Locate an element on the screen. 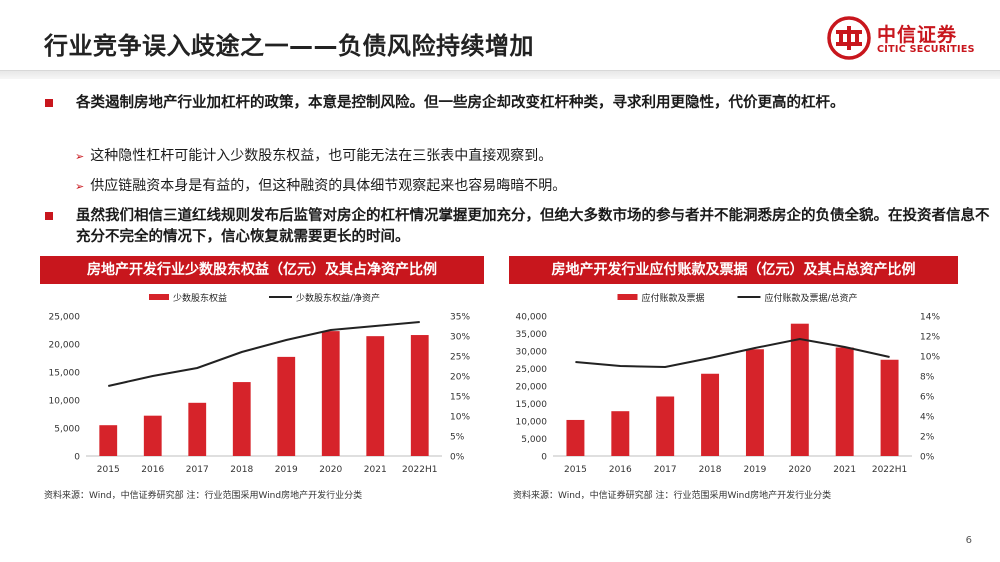 The height and width of the screenshot is (562, 1000). chart-1-title: 房地产开发行业少数股东权益（亿元）及其占净资产比例 is located at coordinates (262, 270).